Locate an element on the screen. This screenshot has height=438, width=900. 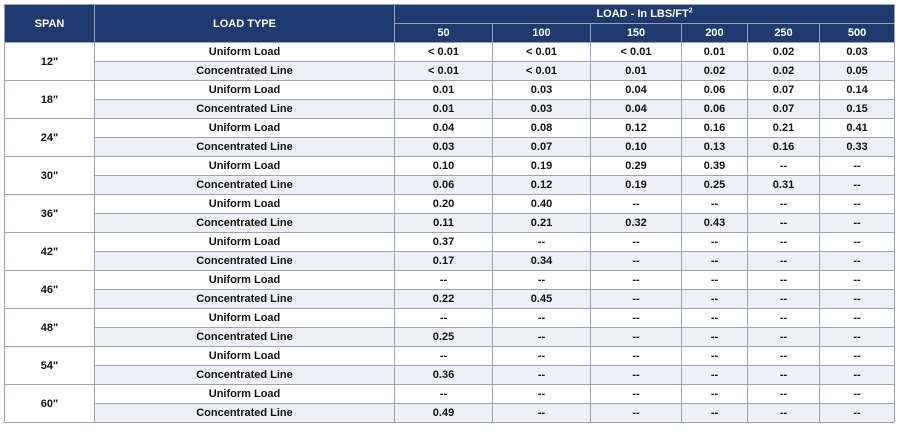
table-row: 30" Uniform Load 0.10 0.19 0.29 0.39 -- -- is located at coordinates (450, 175).